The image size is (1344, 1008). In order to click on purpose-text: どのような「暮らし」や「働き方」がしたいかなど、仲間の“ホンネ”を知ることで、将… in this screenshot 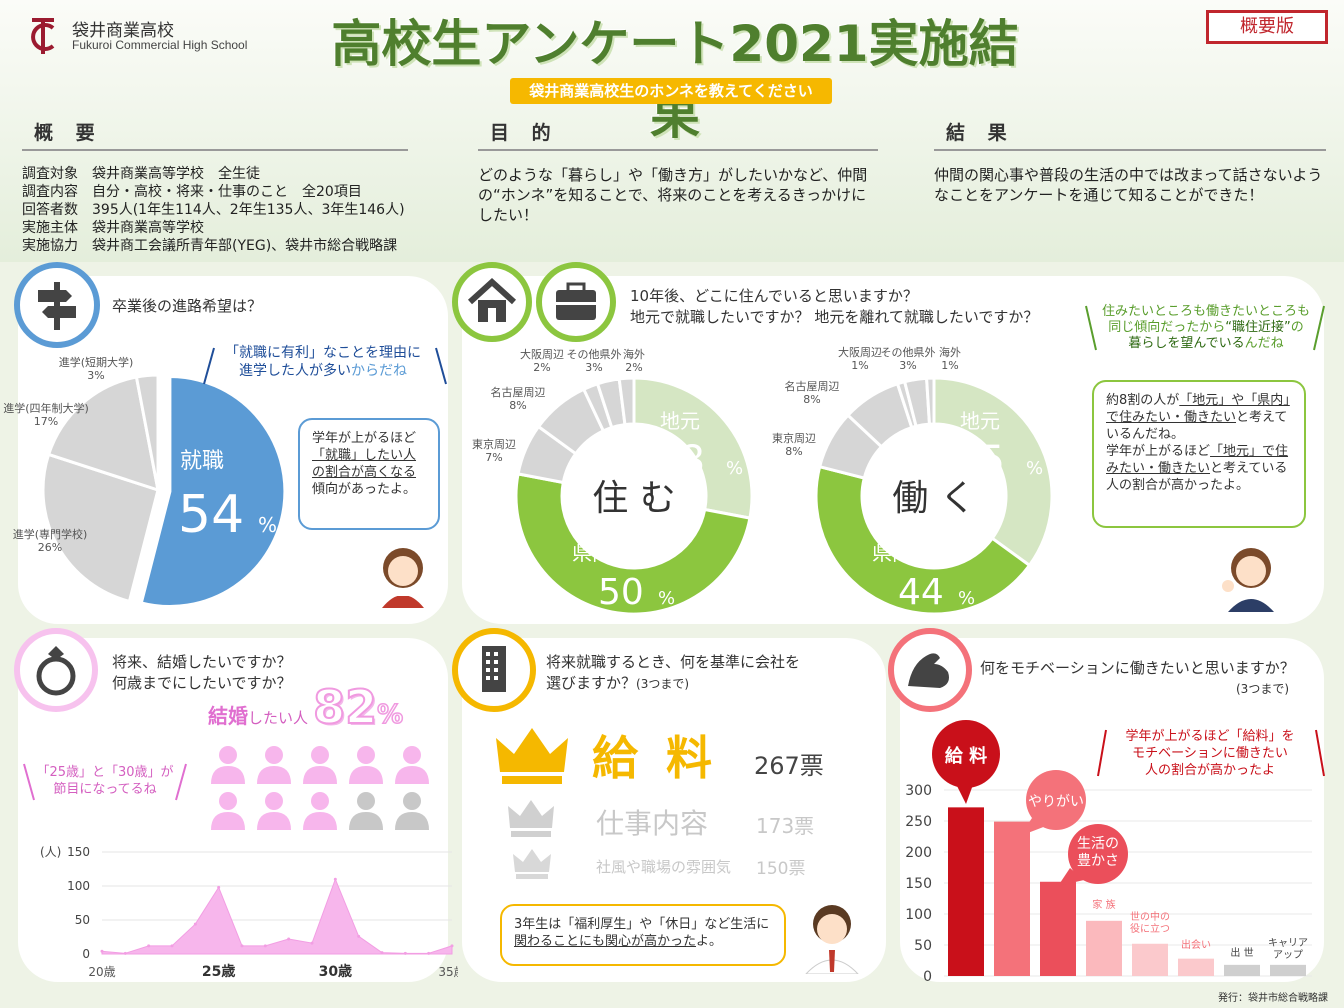, I will do `click(673, 195)`.